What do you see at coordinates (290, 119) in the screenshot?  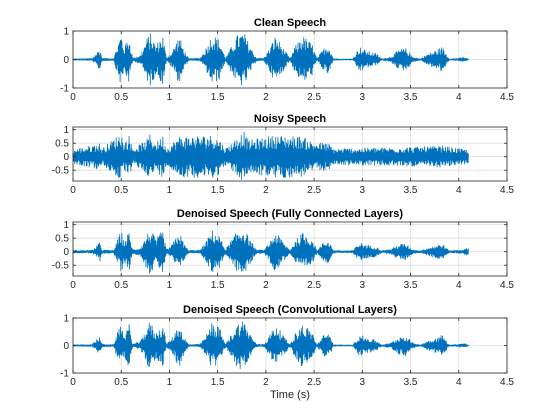 I see `subplot-title: Noisy Speech` at bounding box center [290, 119].